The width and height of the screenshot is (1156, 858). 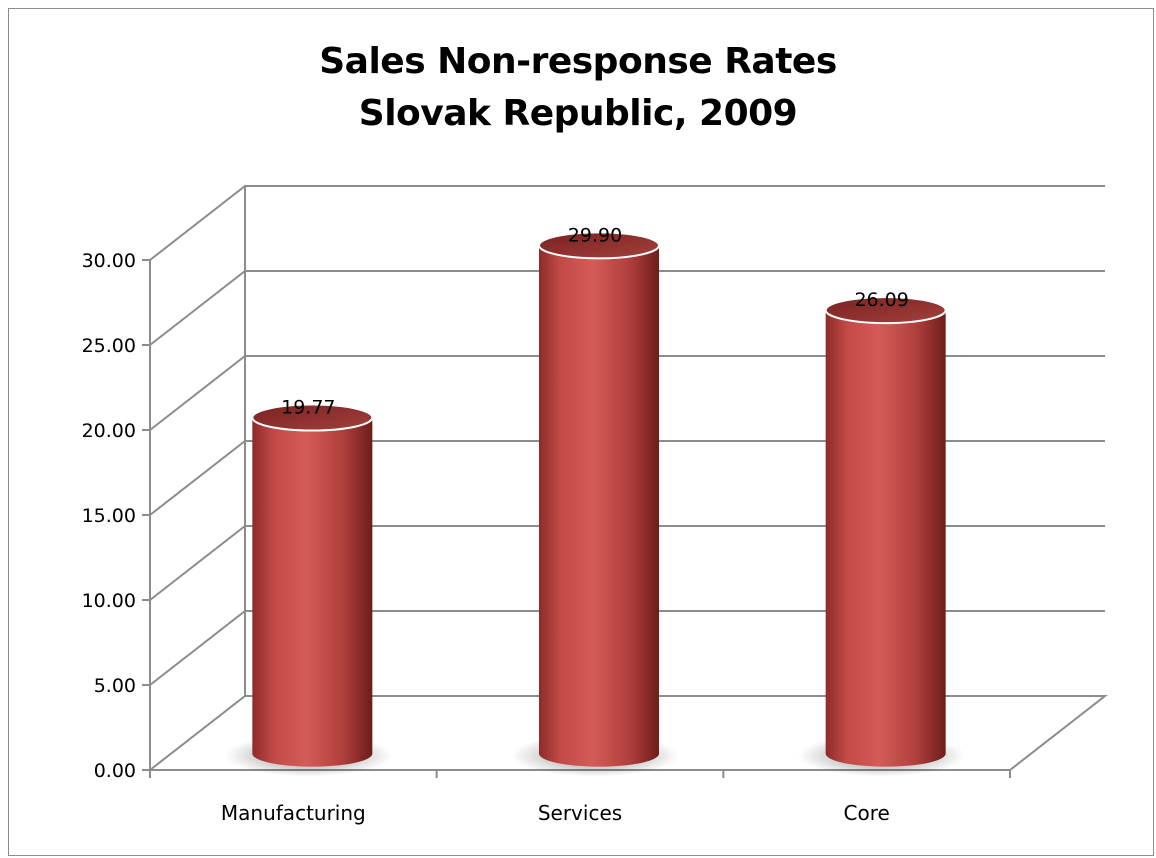 I want to click on category-label: Manufacturing, so click(x=293, y=813).